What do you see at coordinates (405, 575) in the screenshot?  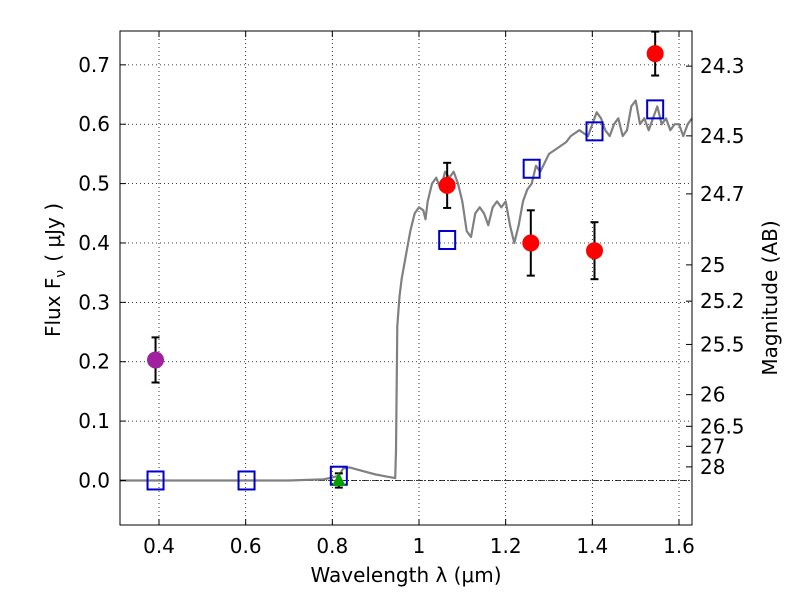 I see `x-axis-label: Wavelength λ (μm)` at bounding box center [405, 575].